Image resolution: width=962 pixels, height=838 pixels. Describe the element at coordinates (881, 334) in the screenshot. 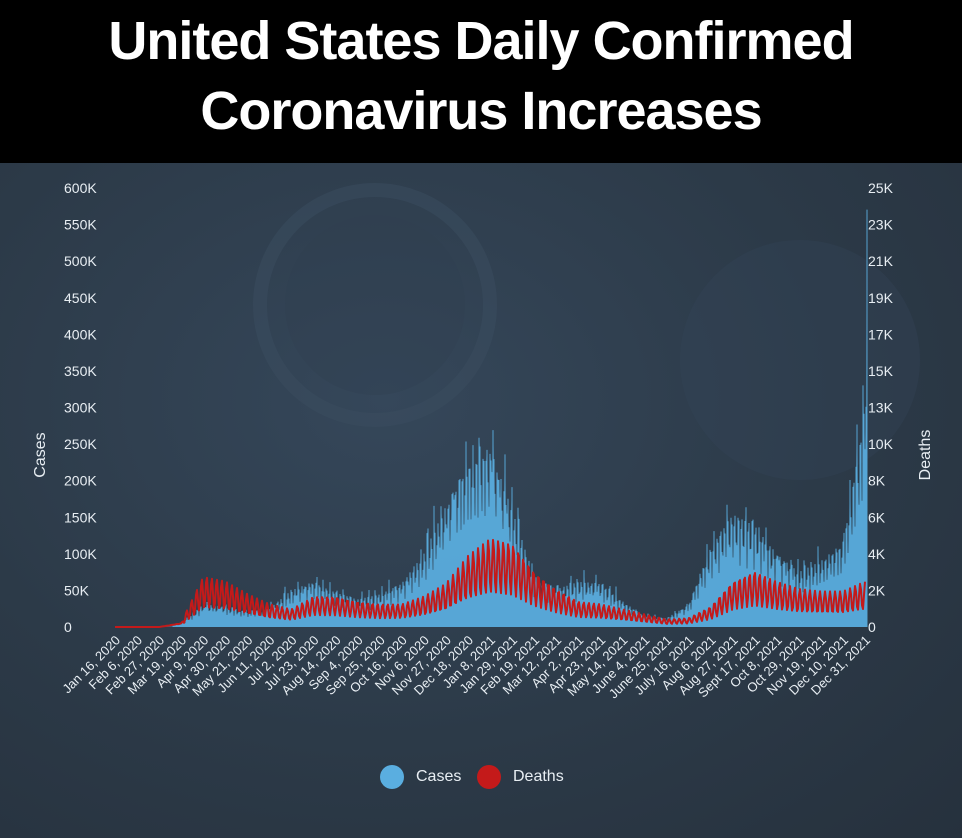

I see `y2-tick-label: 17K` at that location.